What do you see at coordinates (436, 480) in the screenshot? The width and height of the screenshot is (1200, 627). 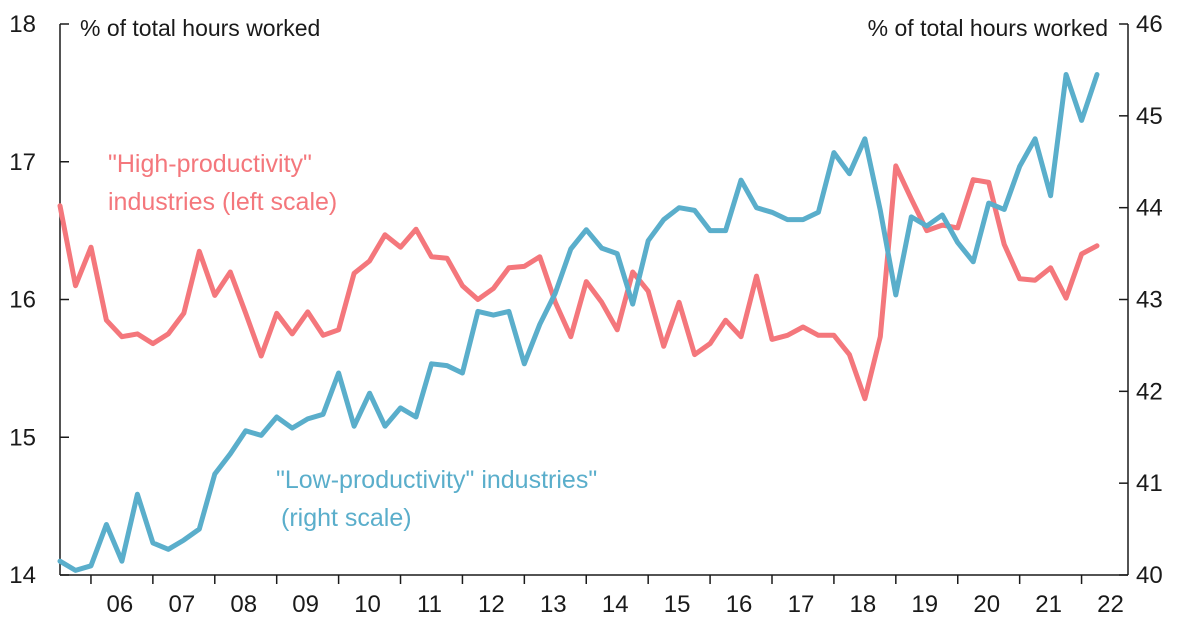 I see `low-productivity-label-line-1: "Low-productivity" industries"` at bounding box center [436, 480].